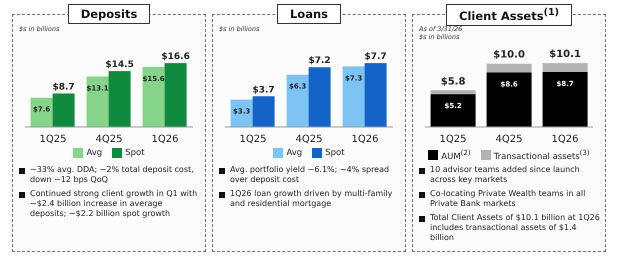 This screenshot has width=620, height=266. What do you see at coordinates (312, 199) in the screenshot?
I see `text: 1Q26 loan growth driven by multi-family and residential mortgage` at bounding box center [312, 199].